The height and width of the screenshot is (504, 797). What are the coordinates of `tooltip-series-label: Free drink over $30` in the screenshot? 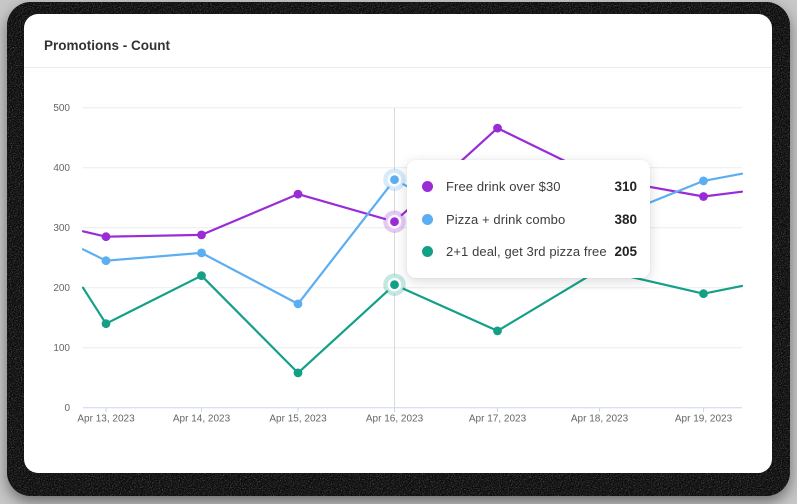 It's located at (503, 186).